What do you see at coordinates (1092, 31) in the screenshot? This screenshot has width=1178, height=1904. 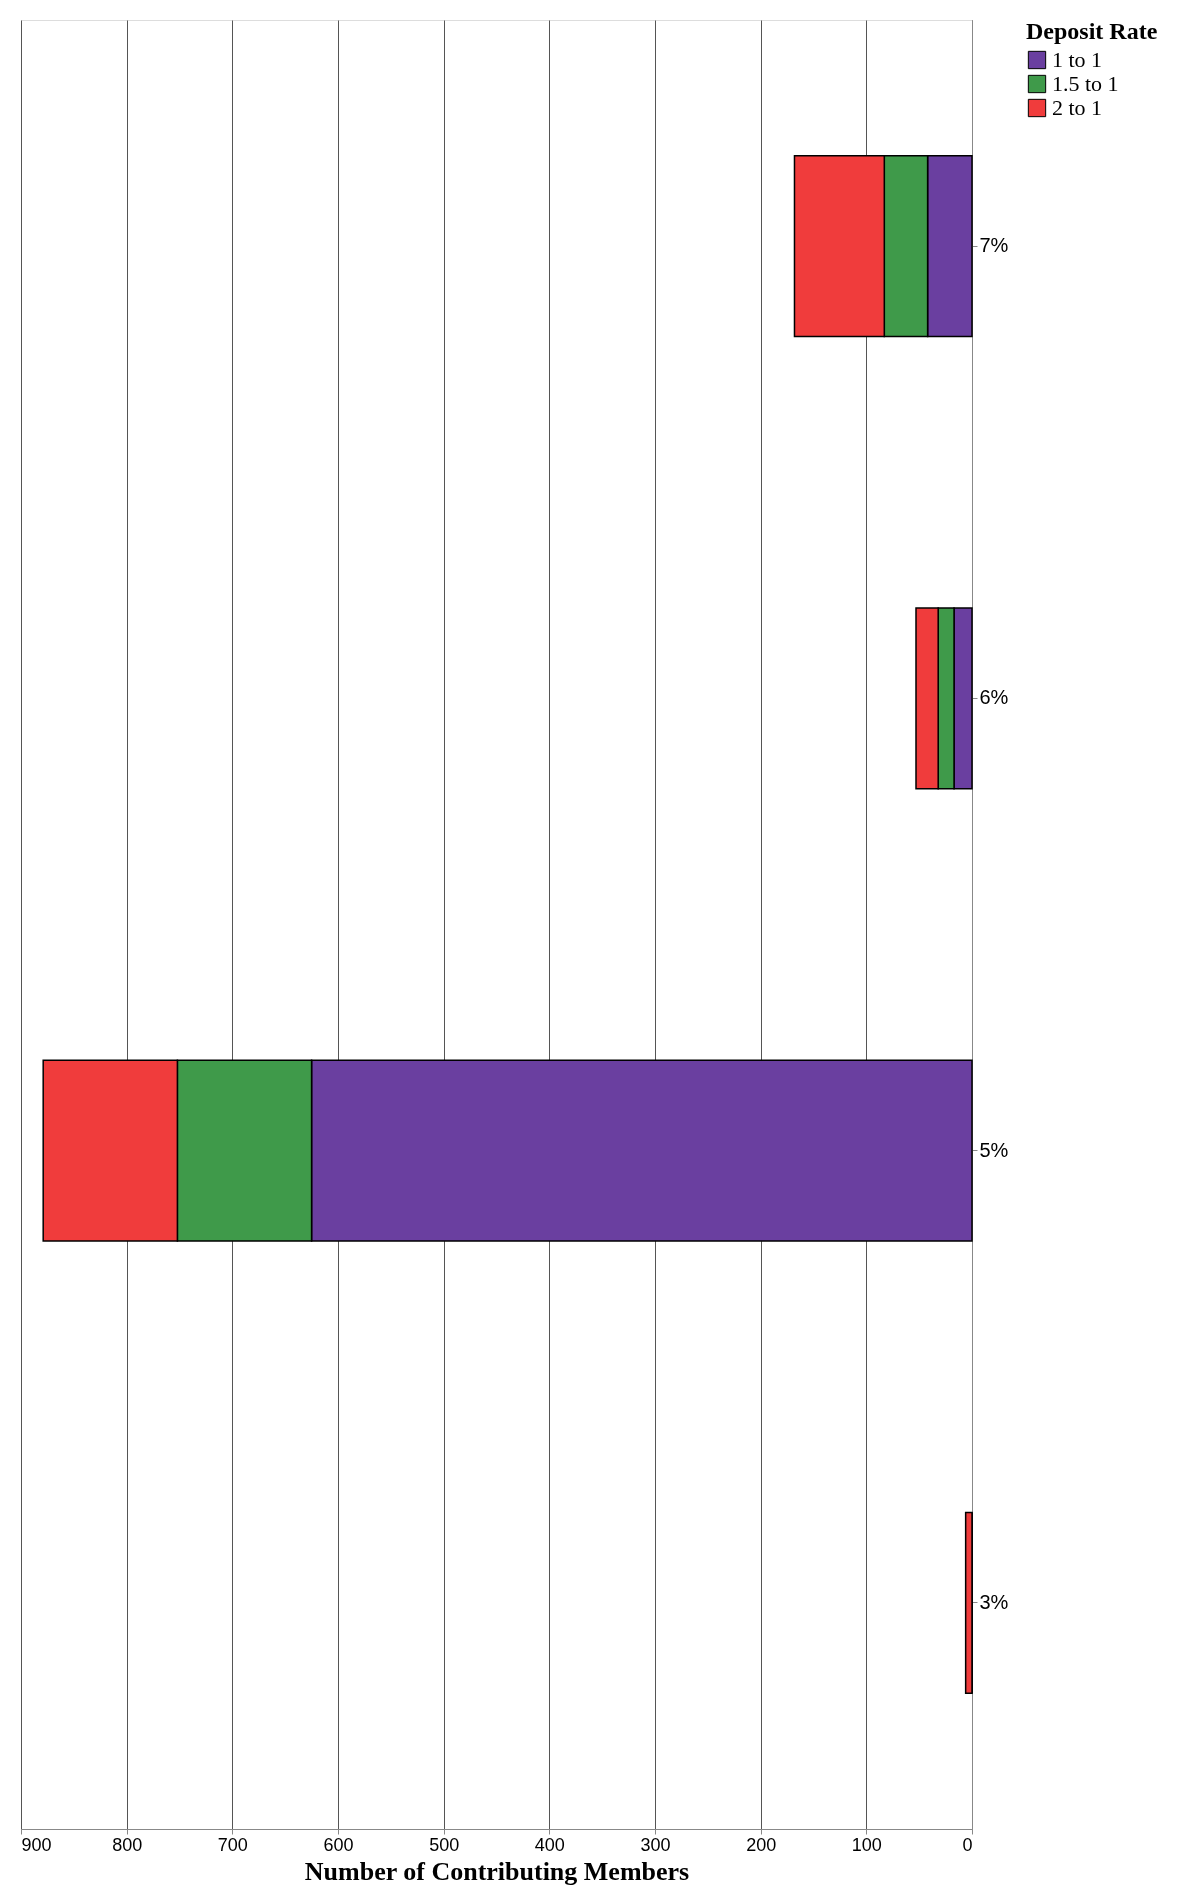 I see `legend-title: Deposit Rate` at bounding box center [1092, 31].